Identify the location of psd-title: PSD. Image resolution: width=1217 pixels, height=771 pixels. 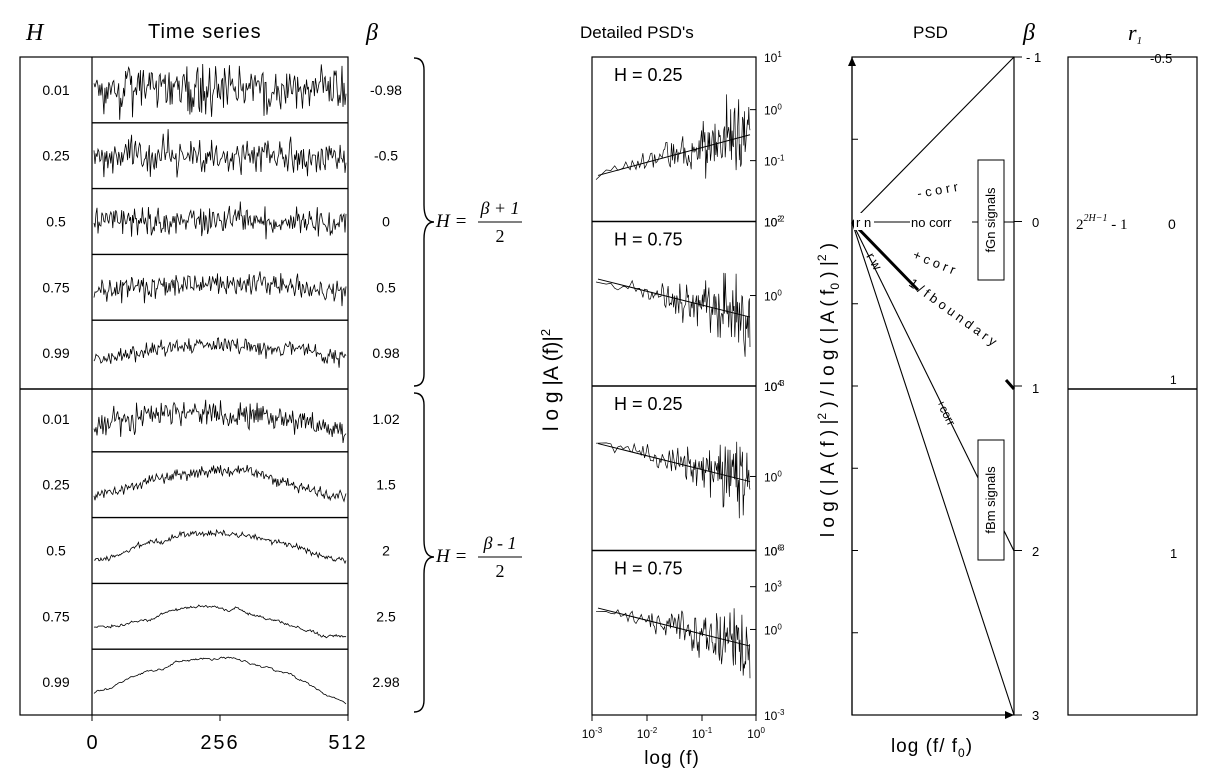
(930, 32).